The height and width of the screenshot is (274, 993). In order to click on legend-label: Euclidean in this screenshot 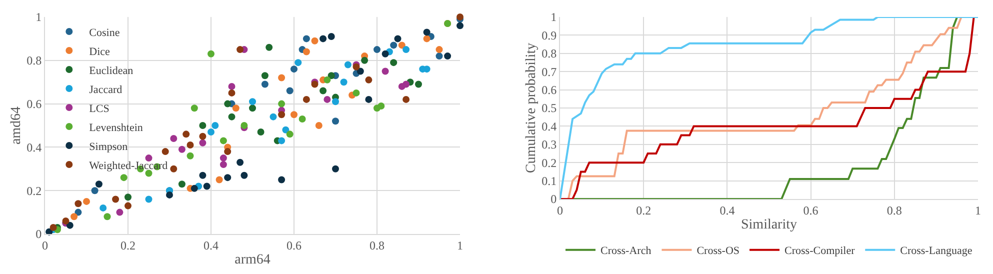, I will do `click(111, 70)`.